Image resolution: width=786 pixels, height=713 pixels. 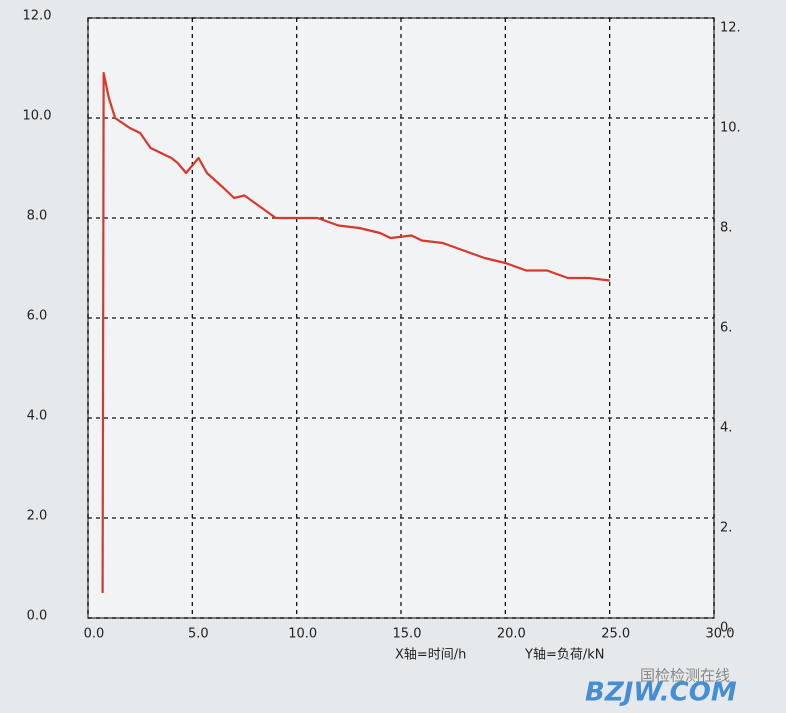 I want to click on y-tick-label: 10.0, so click(x=37, y=116).